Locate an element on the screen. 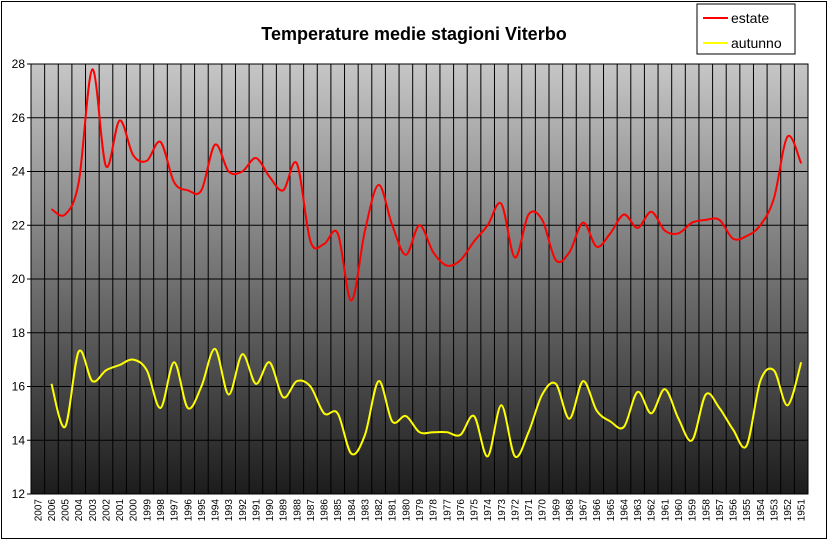 The width and height of the screenshot is (830, 542). legend: estate autunno is located at coordinates (746, 29).